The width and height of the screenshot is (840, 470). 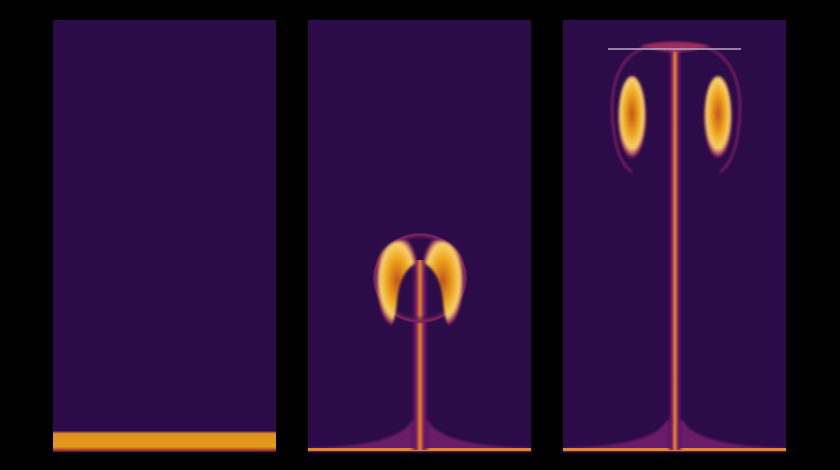 I want to click on plume-stem, so click(x=675, y=249).